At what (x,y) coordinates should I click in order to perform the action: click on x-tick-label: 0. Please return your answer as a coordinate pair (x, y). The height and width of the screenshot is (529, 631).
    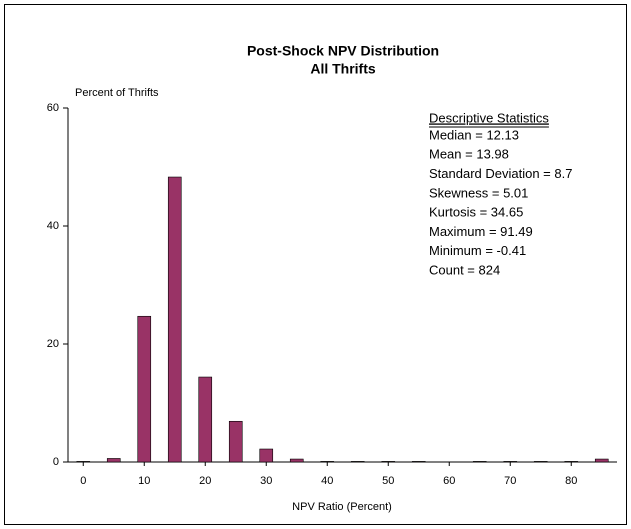
    Looking at the image, I should click on (83, 481).